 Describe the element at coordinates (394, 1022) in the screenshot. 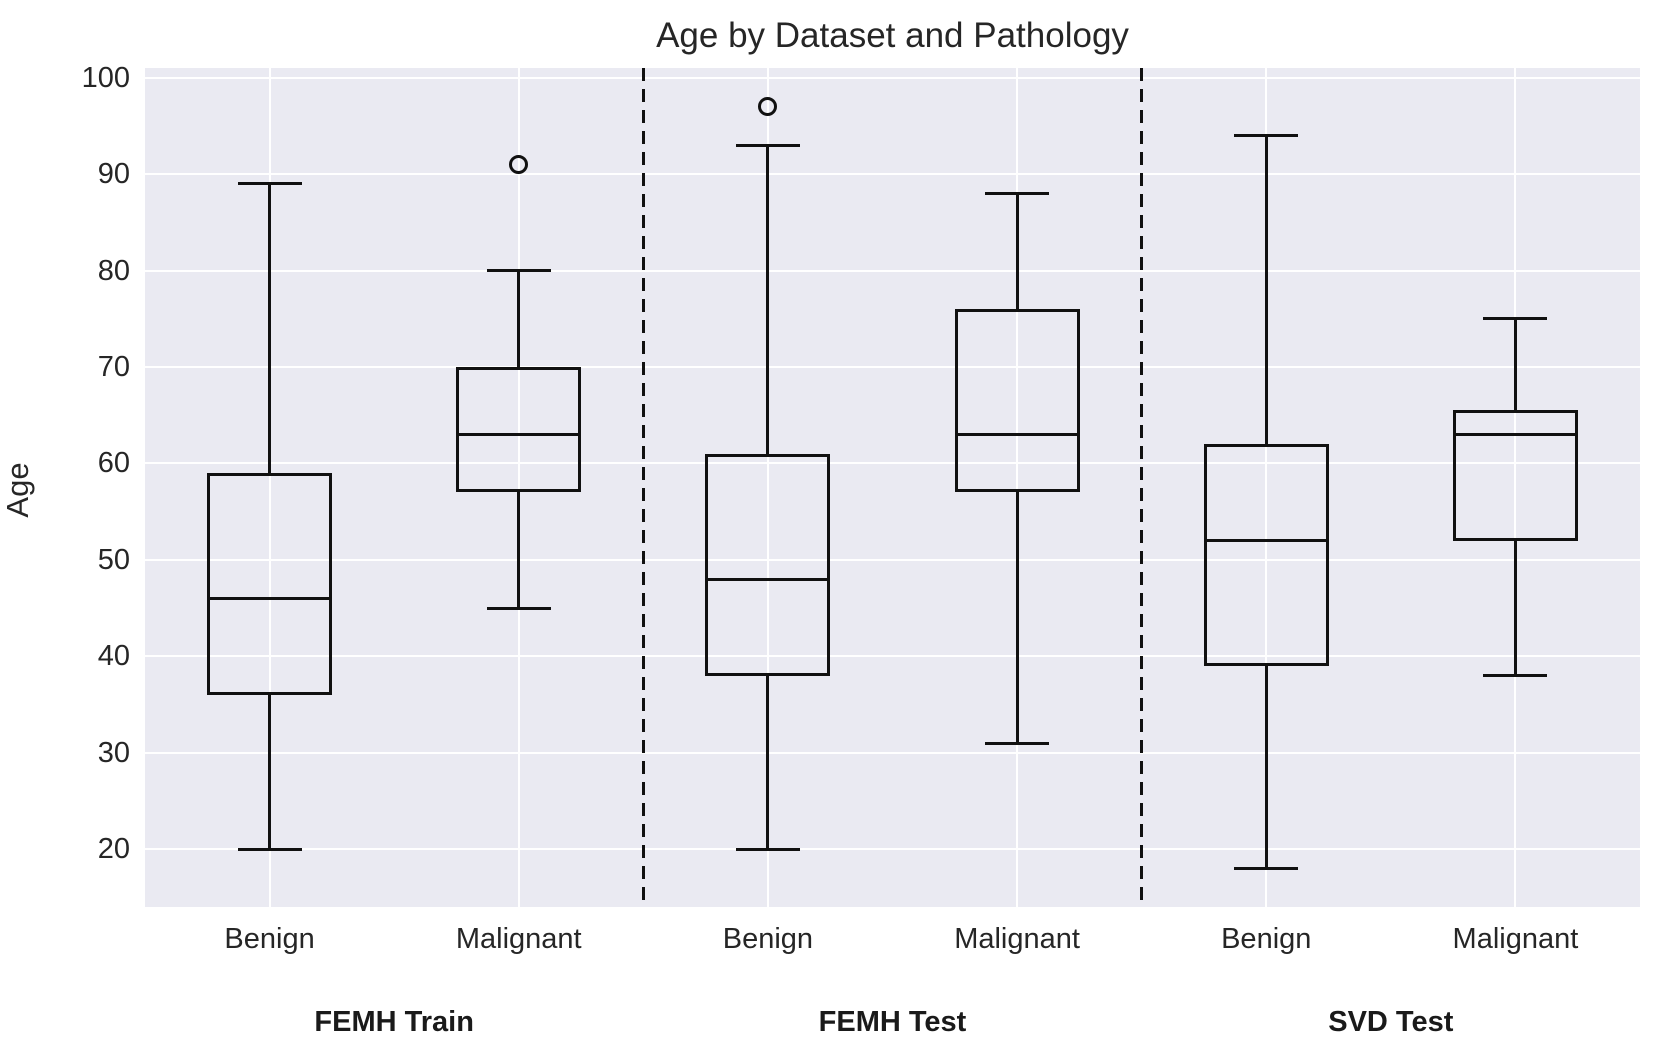

I see `group-label: FEMH Train` at that location.